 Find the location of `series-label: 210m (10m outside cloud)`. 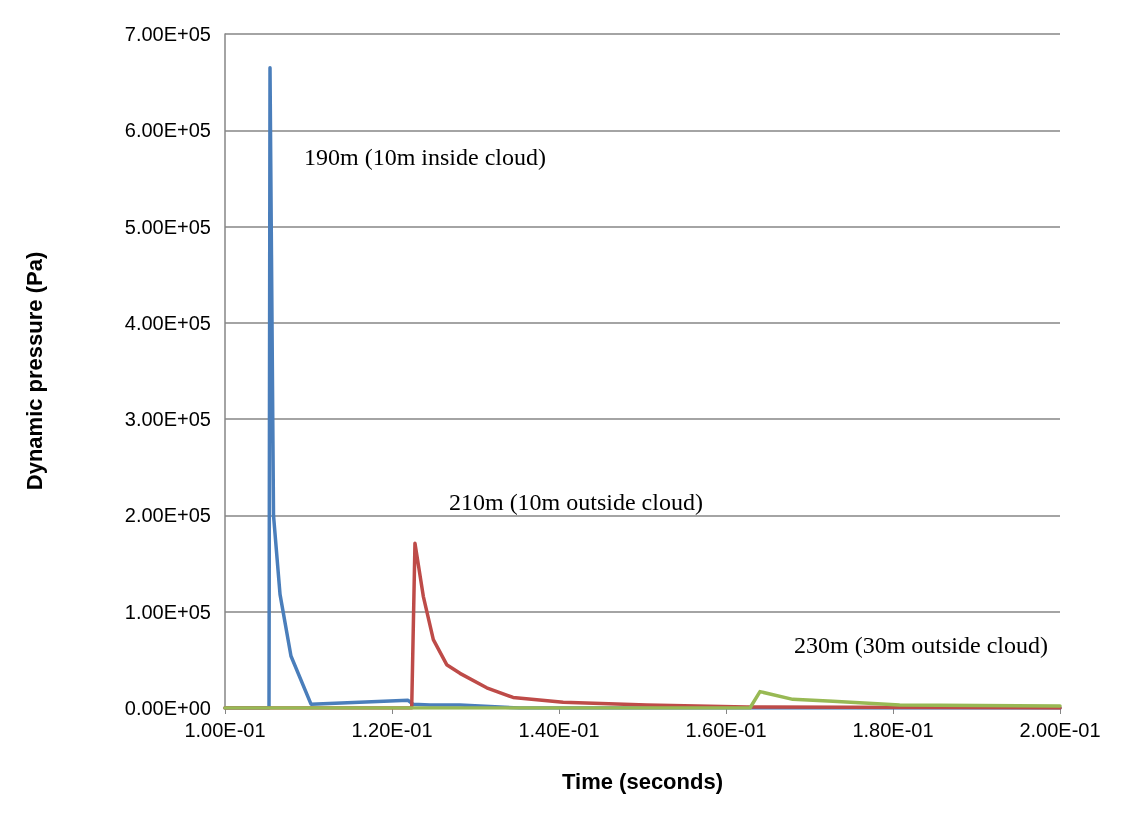

series-label: 210m (10m outside cloud) is located at coordinates (575, 502).